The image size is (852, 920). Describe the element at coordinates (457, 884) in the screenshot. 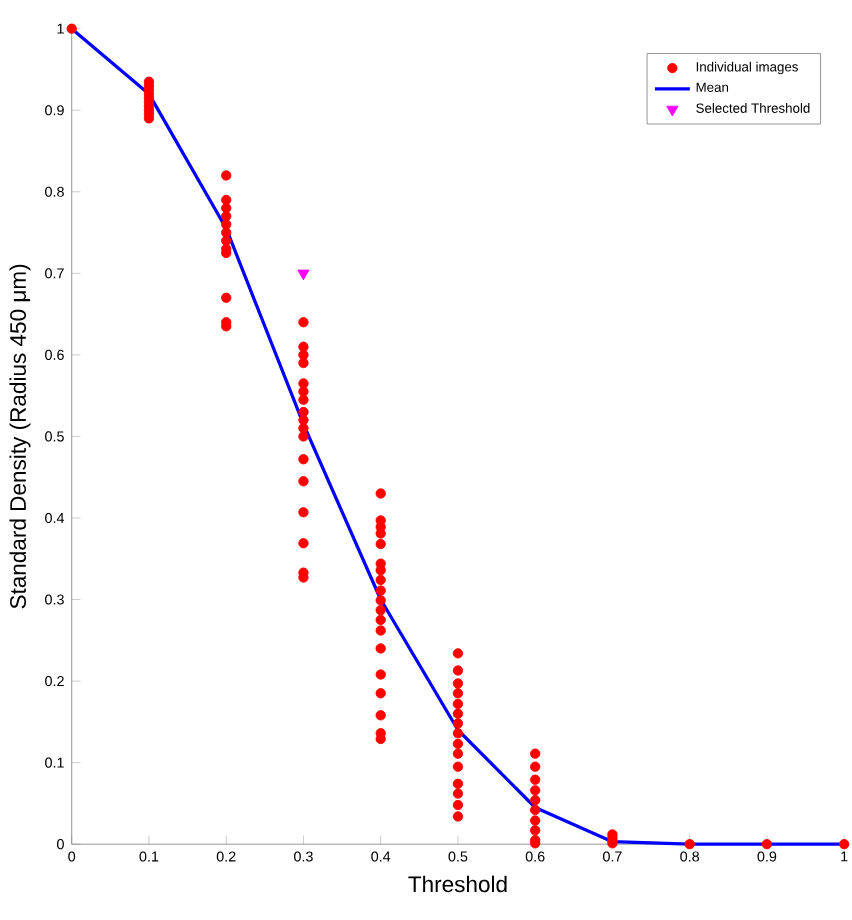

I see `x-axis-title: Threshold` at that location.